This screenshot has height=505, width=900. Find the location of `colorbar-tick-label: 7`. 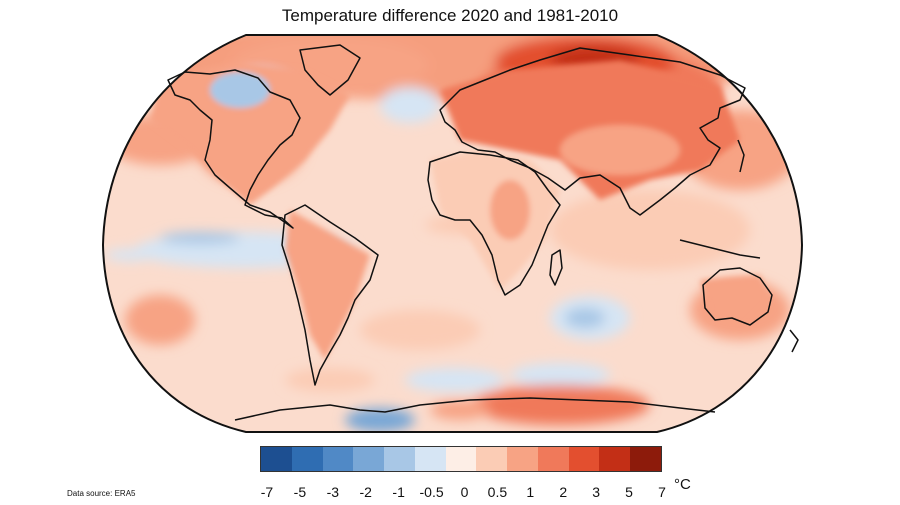

colorbar-tick-label: 7 is located at coordinates (662, 492).